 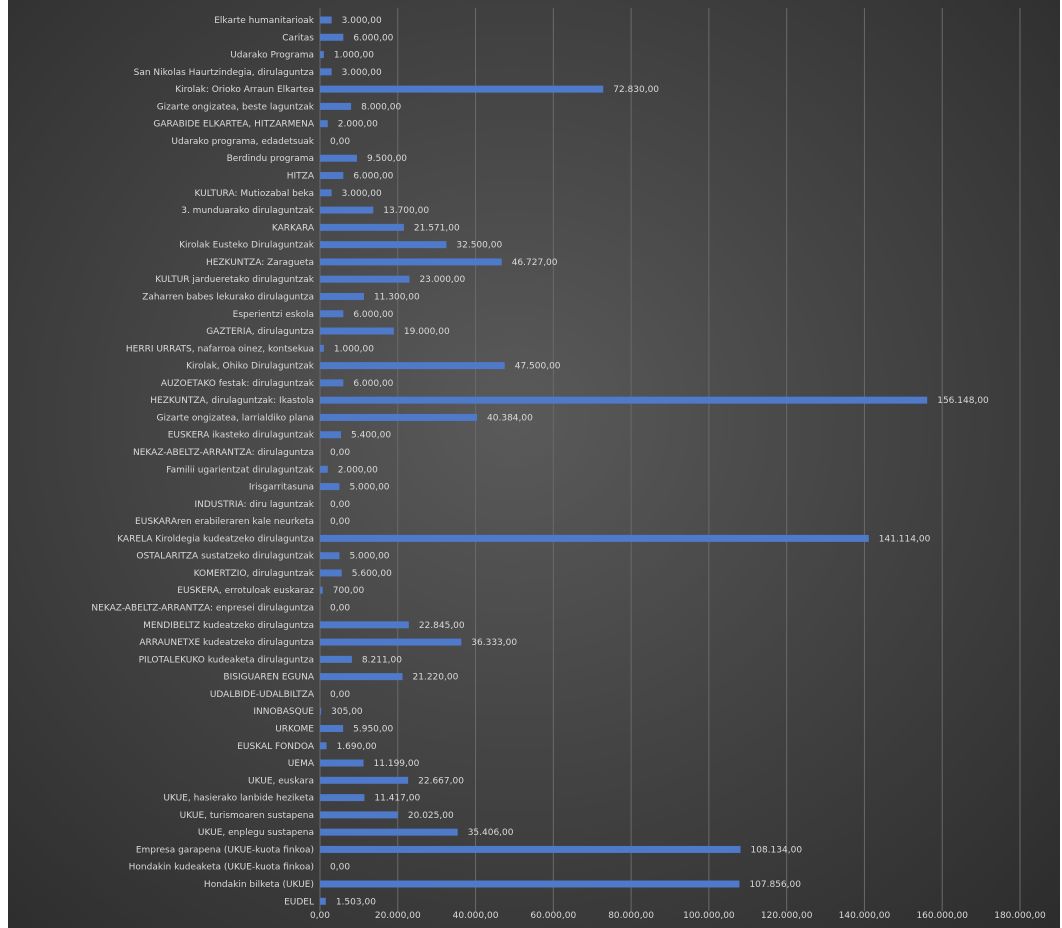 What do you see at coordinates (320, 916) in the screenshot?
I see `x-tick-label: 0,00` at bounding box center [320, 916].